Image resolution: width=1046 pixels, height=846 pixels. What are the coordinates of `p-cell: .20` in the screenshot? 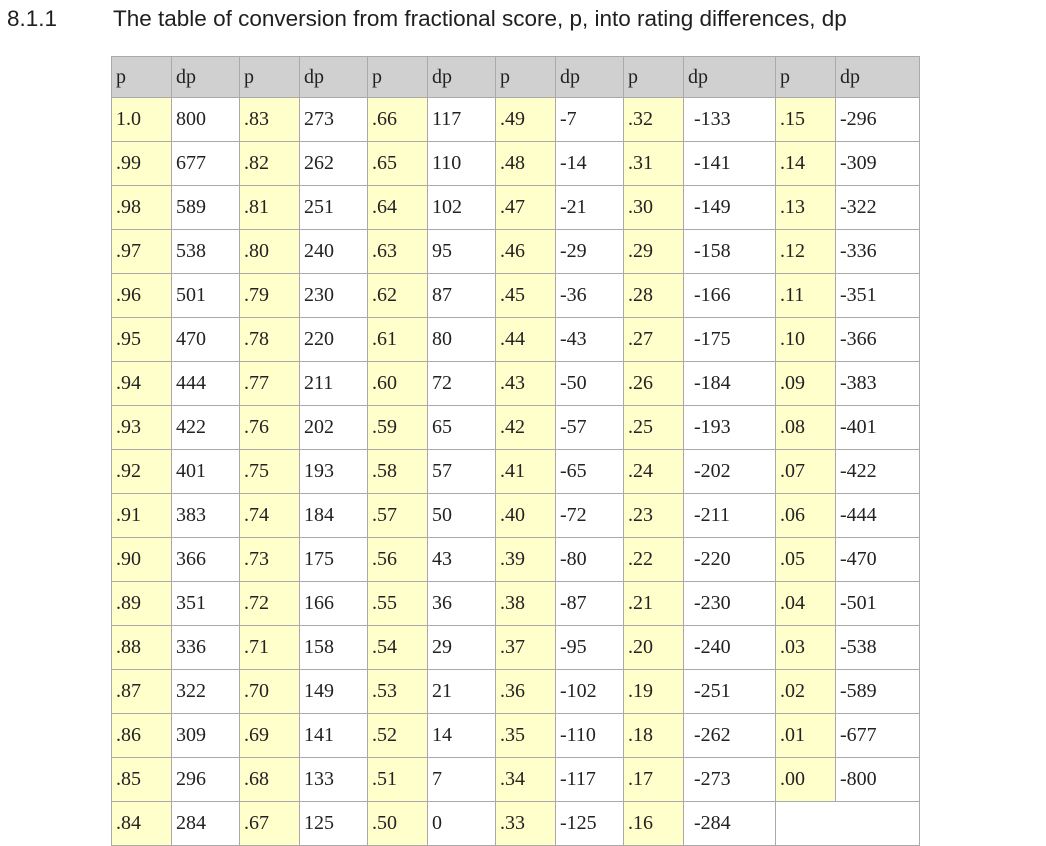 It's located at (653, 647).